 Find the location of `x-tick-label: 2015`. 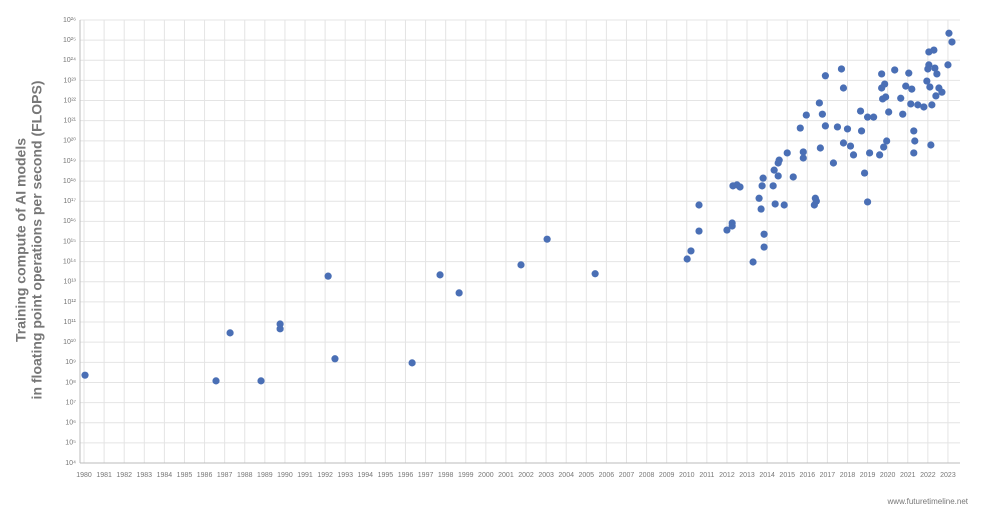

x-tick-label: 2015 is located at coordinates (787, 475).